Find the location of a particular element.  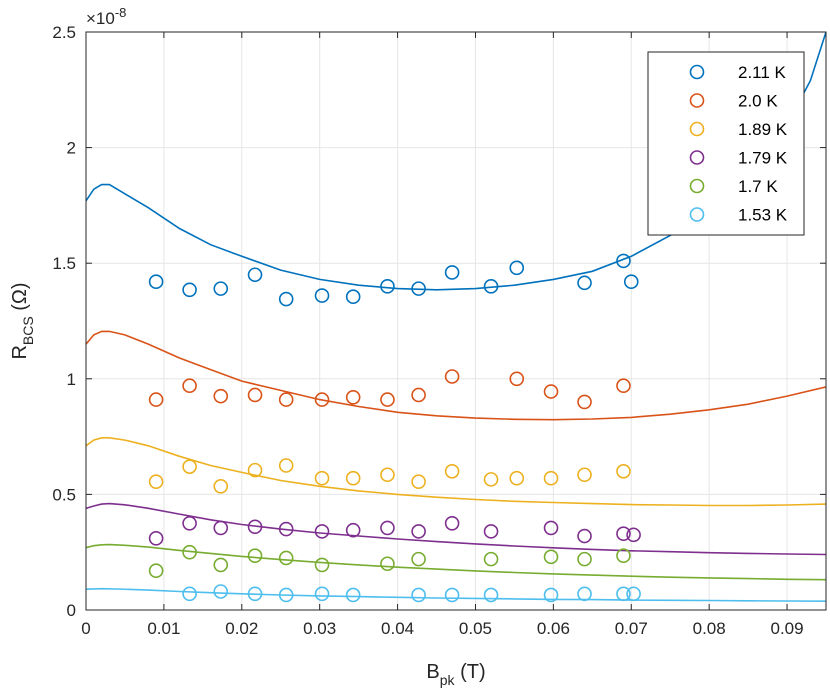

x-tick-label: 0.08 is located at coordinates (709, 628).